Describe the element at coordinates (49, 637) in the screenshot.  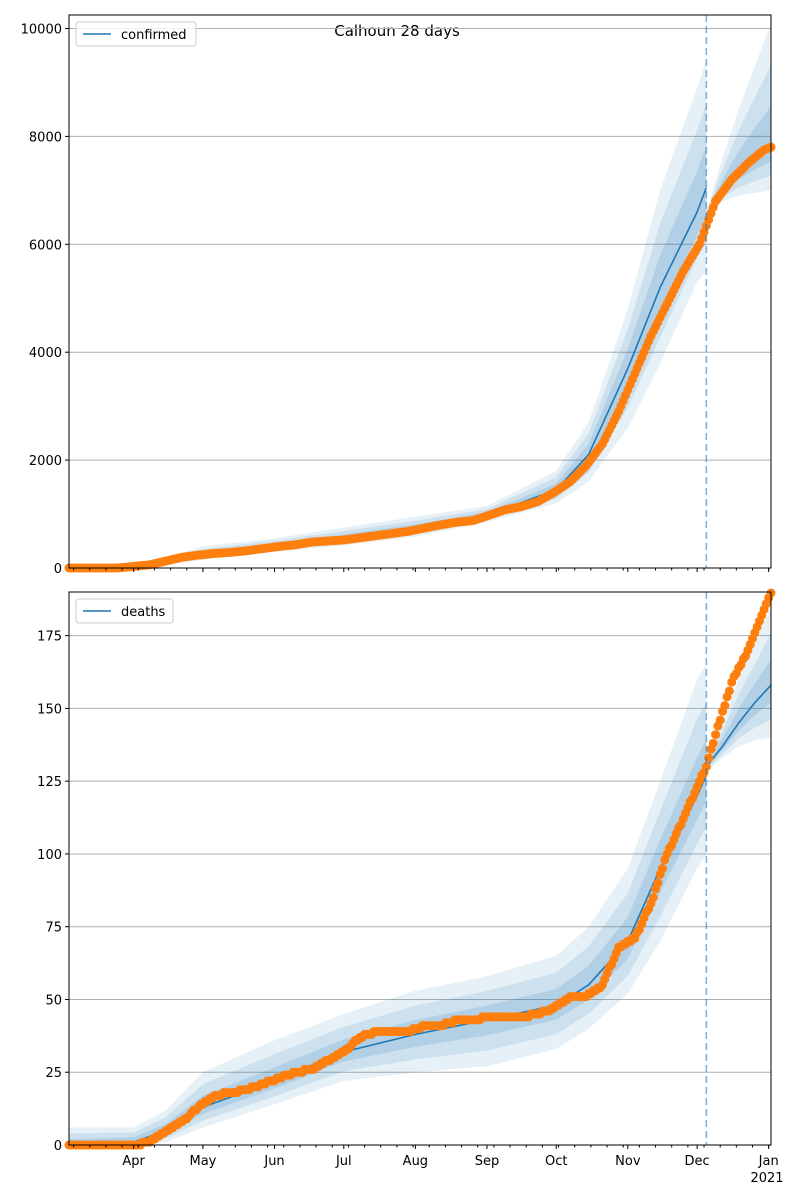
I see `y-tick-label: 175` at that location.